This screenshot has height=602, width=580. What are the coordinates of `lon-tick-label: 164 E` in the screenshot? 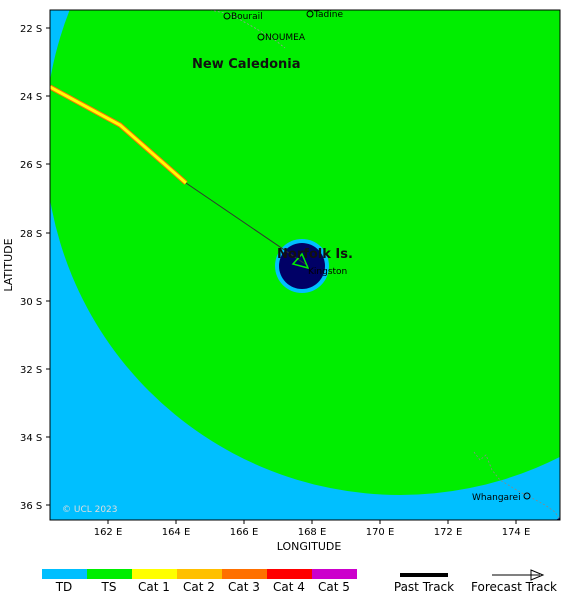 It's located at (176, 532).